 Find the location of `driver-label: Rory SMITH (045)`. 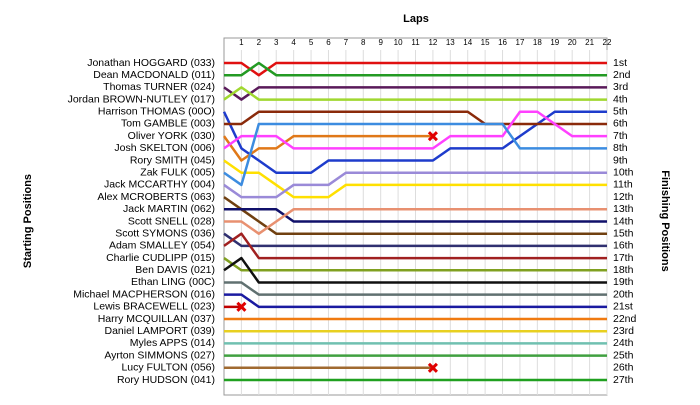

driver-label: Rory SMITH (045) is located at coordinates (172, 160).